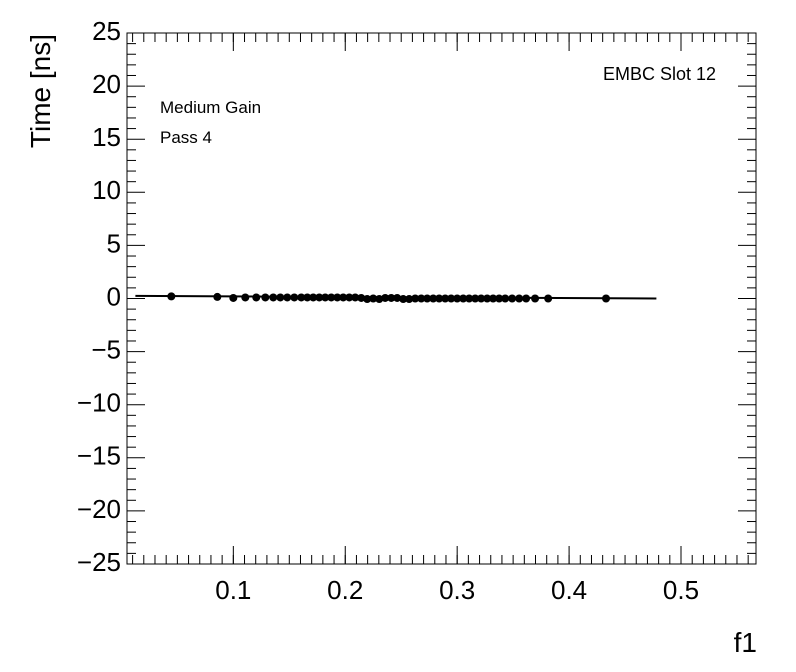 The width and height of the screenshot is (796, 672). Describe the element at coordinates (345, 590) in the screenshot. I see `x-tick-label: 0.2` at that location.